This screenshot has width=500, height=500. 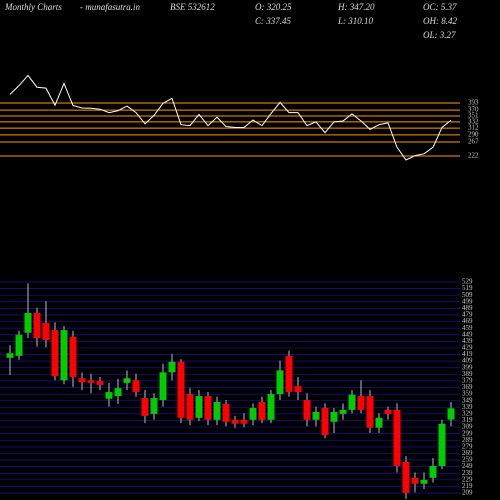 What do you see at coordinates (440, 21) in the screenshot?
I see `stat: OH: 8.42` at bounding box center [440, 21].